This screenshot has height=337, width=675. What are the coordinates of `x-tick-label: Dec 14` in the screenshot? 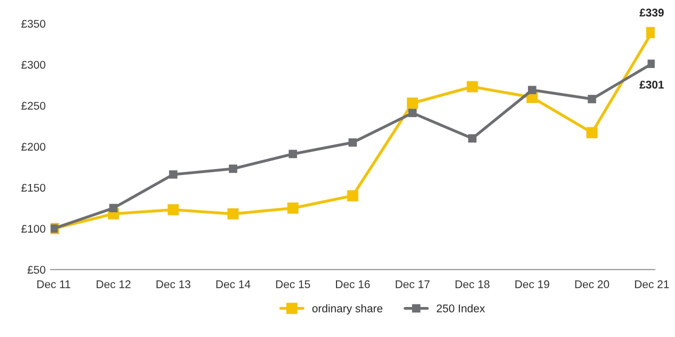 It's located at (233, 284).